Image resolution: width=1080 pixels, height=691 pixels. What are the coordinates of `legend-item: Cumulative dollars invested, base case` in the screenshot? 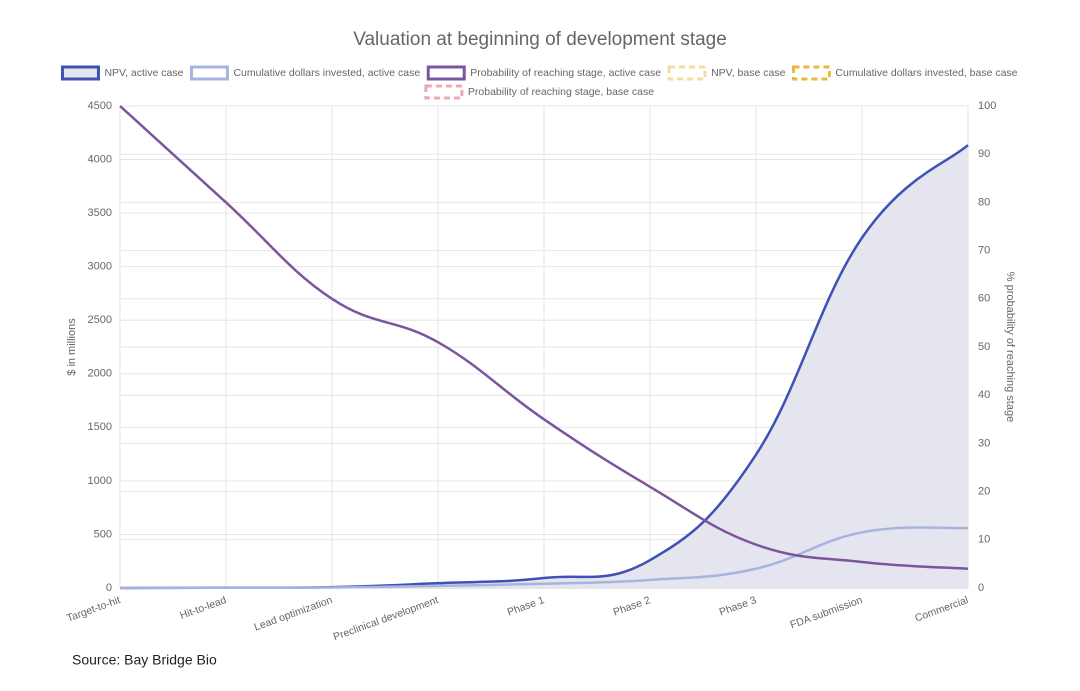 It's located at (904, 73).